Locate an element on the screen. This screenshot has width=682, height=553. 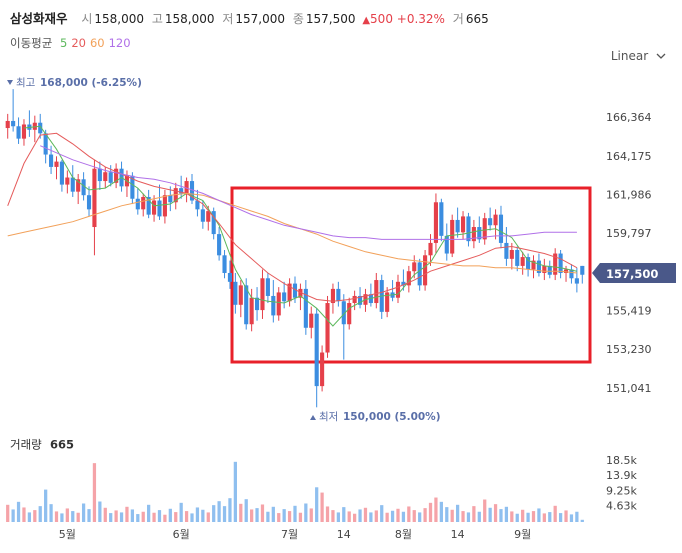
x-tick-label: 9월 is located at coordinates (522, 534).